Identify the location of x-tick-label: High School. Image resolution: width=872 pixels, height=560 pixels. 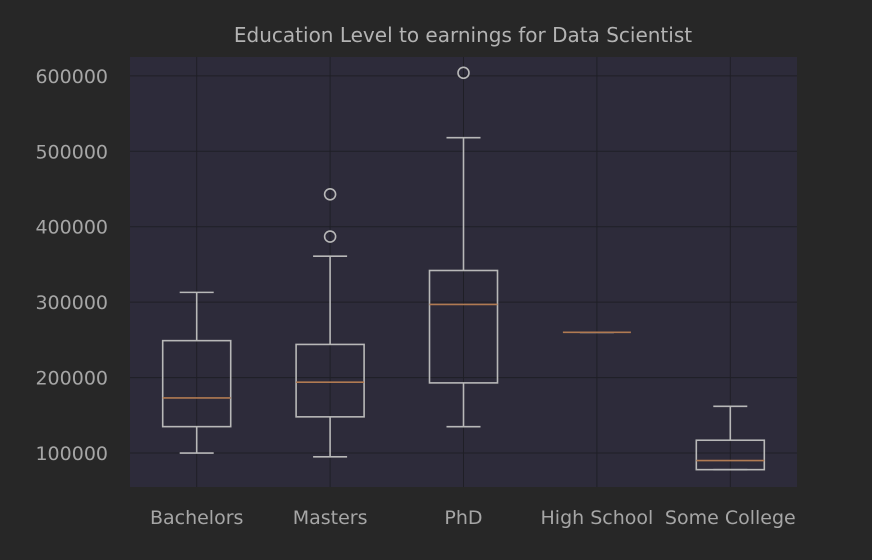
(597, 518).